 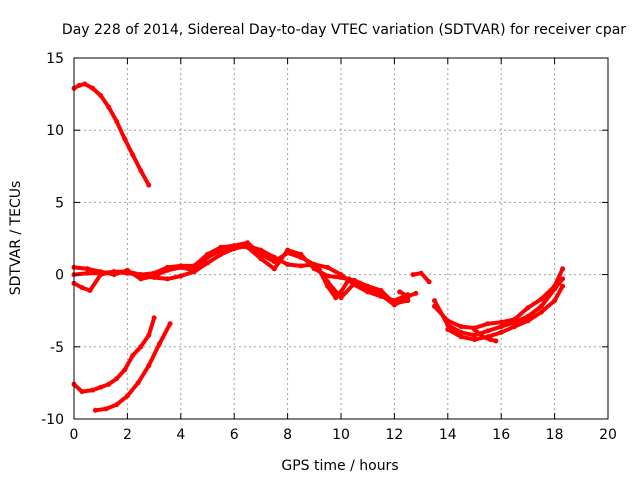 What do you see at coordinates (16, 238) in the screenshot?
I see `y-axis-title: SDTVAR / TECUs` at bounding box center [16, 238].